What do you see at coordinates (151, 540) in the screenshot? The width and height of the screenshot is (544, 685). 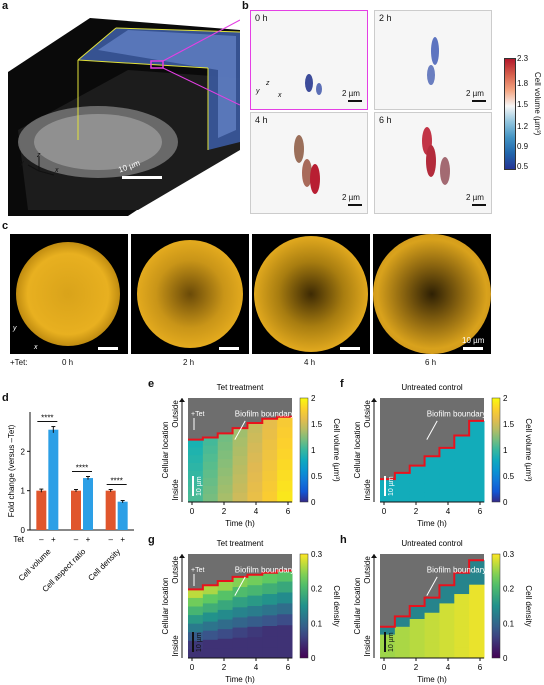 I see `panel-label-g: g` at bounding box center [151, 540].